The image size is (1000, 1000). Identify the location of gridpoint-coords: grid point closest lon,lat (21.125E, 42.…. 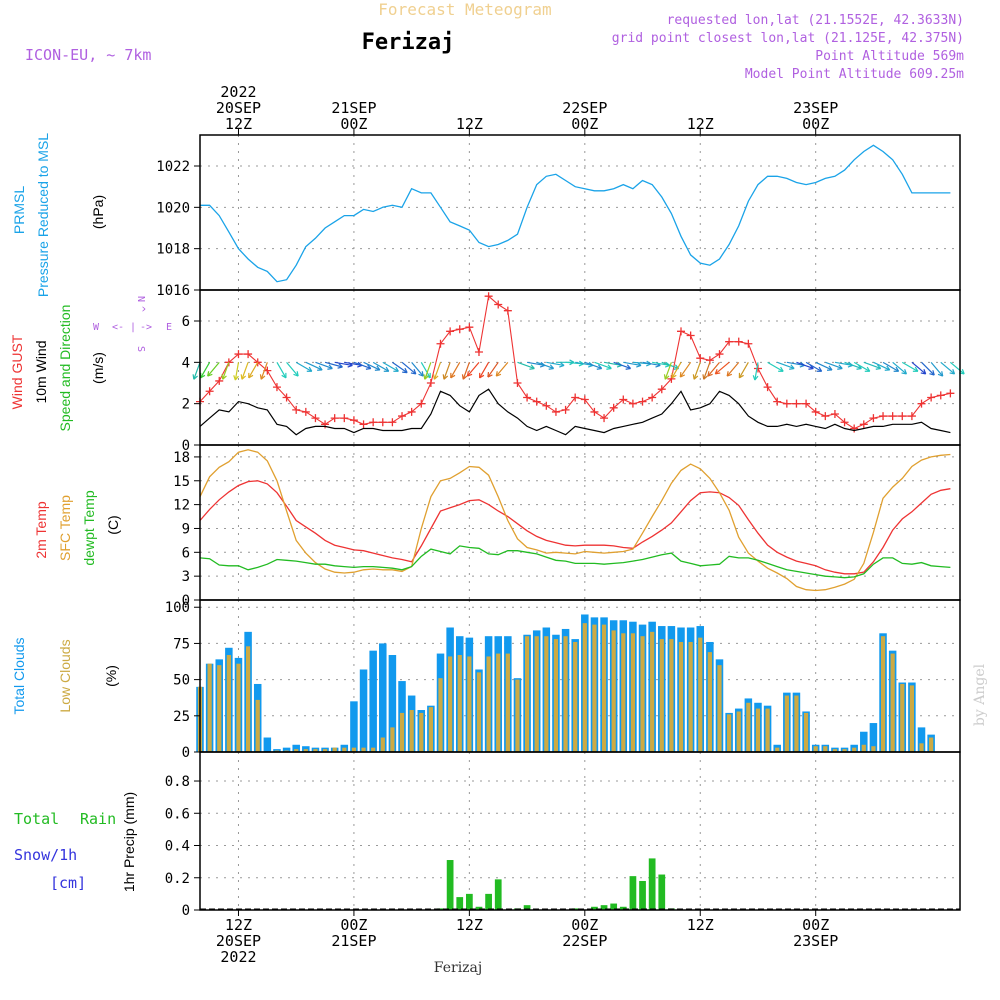
(788, 38).